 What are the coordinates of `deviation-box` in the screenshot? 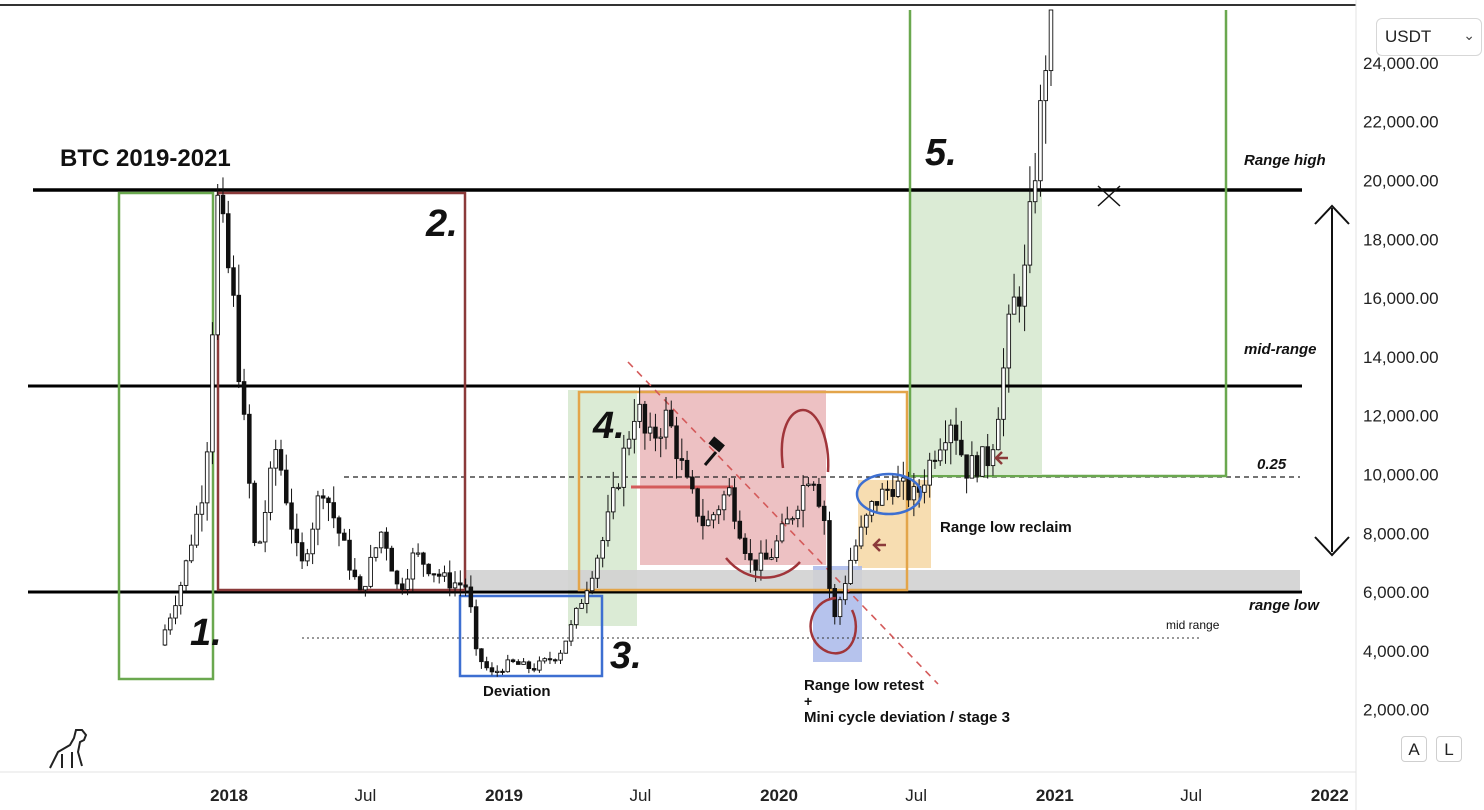 It's located at (531, 636).